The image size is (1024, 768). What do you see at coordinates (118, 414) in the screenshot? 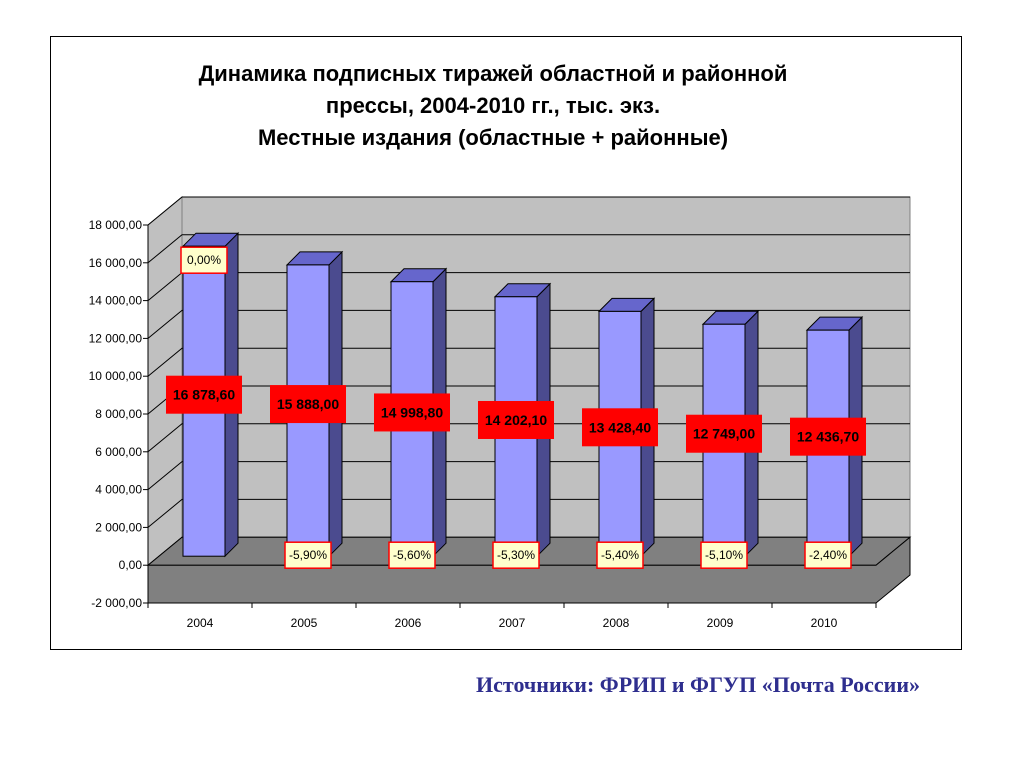
I see `y-tick-label: 8 000,00` at bounding box center [118, 414].